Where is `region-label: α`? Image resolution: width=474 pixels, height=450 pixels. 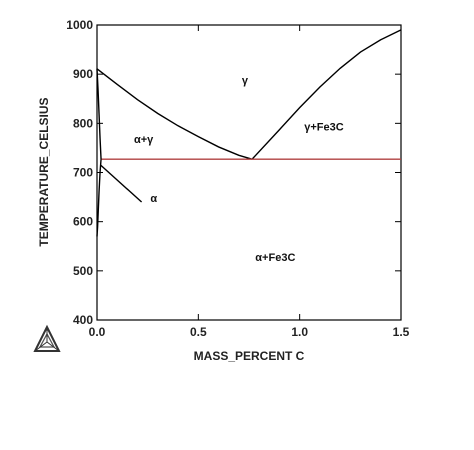 region-label: α is located at coordinates (153, 199).